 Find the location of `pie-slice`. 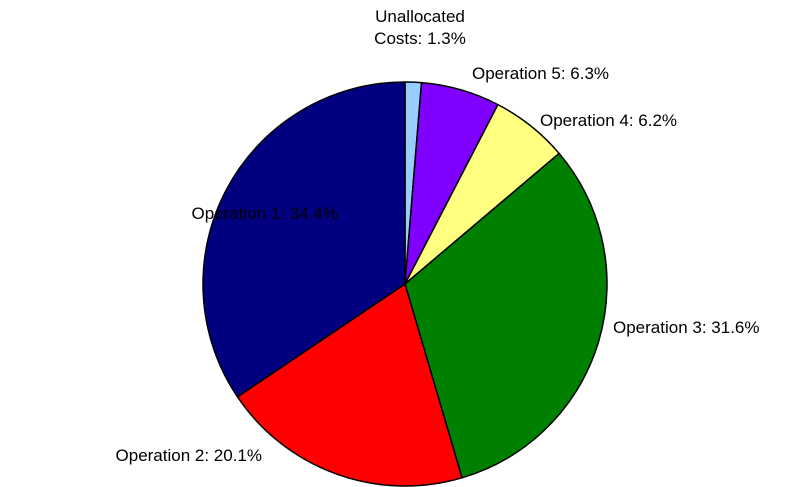

pie-slice is located at coordinates (349, 385).